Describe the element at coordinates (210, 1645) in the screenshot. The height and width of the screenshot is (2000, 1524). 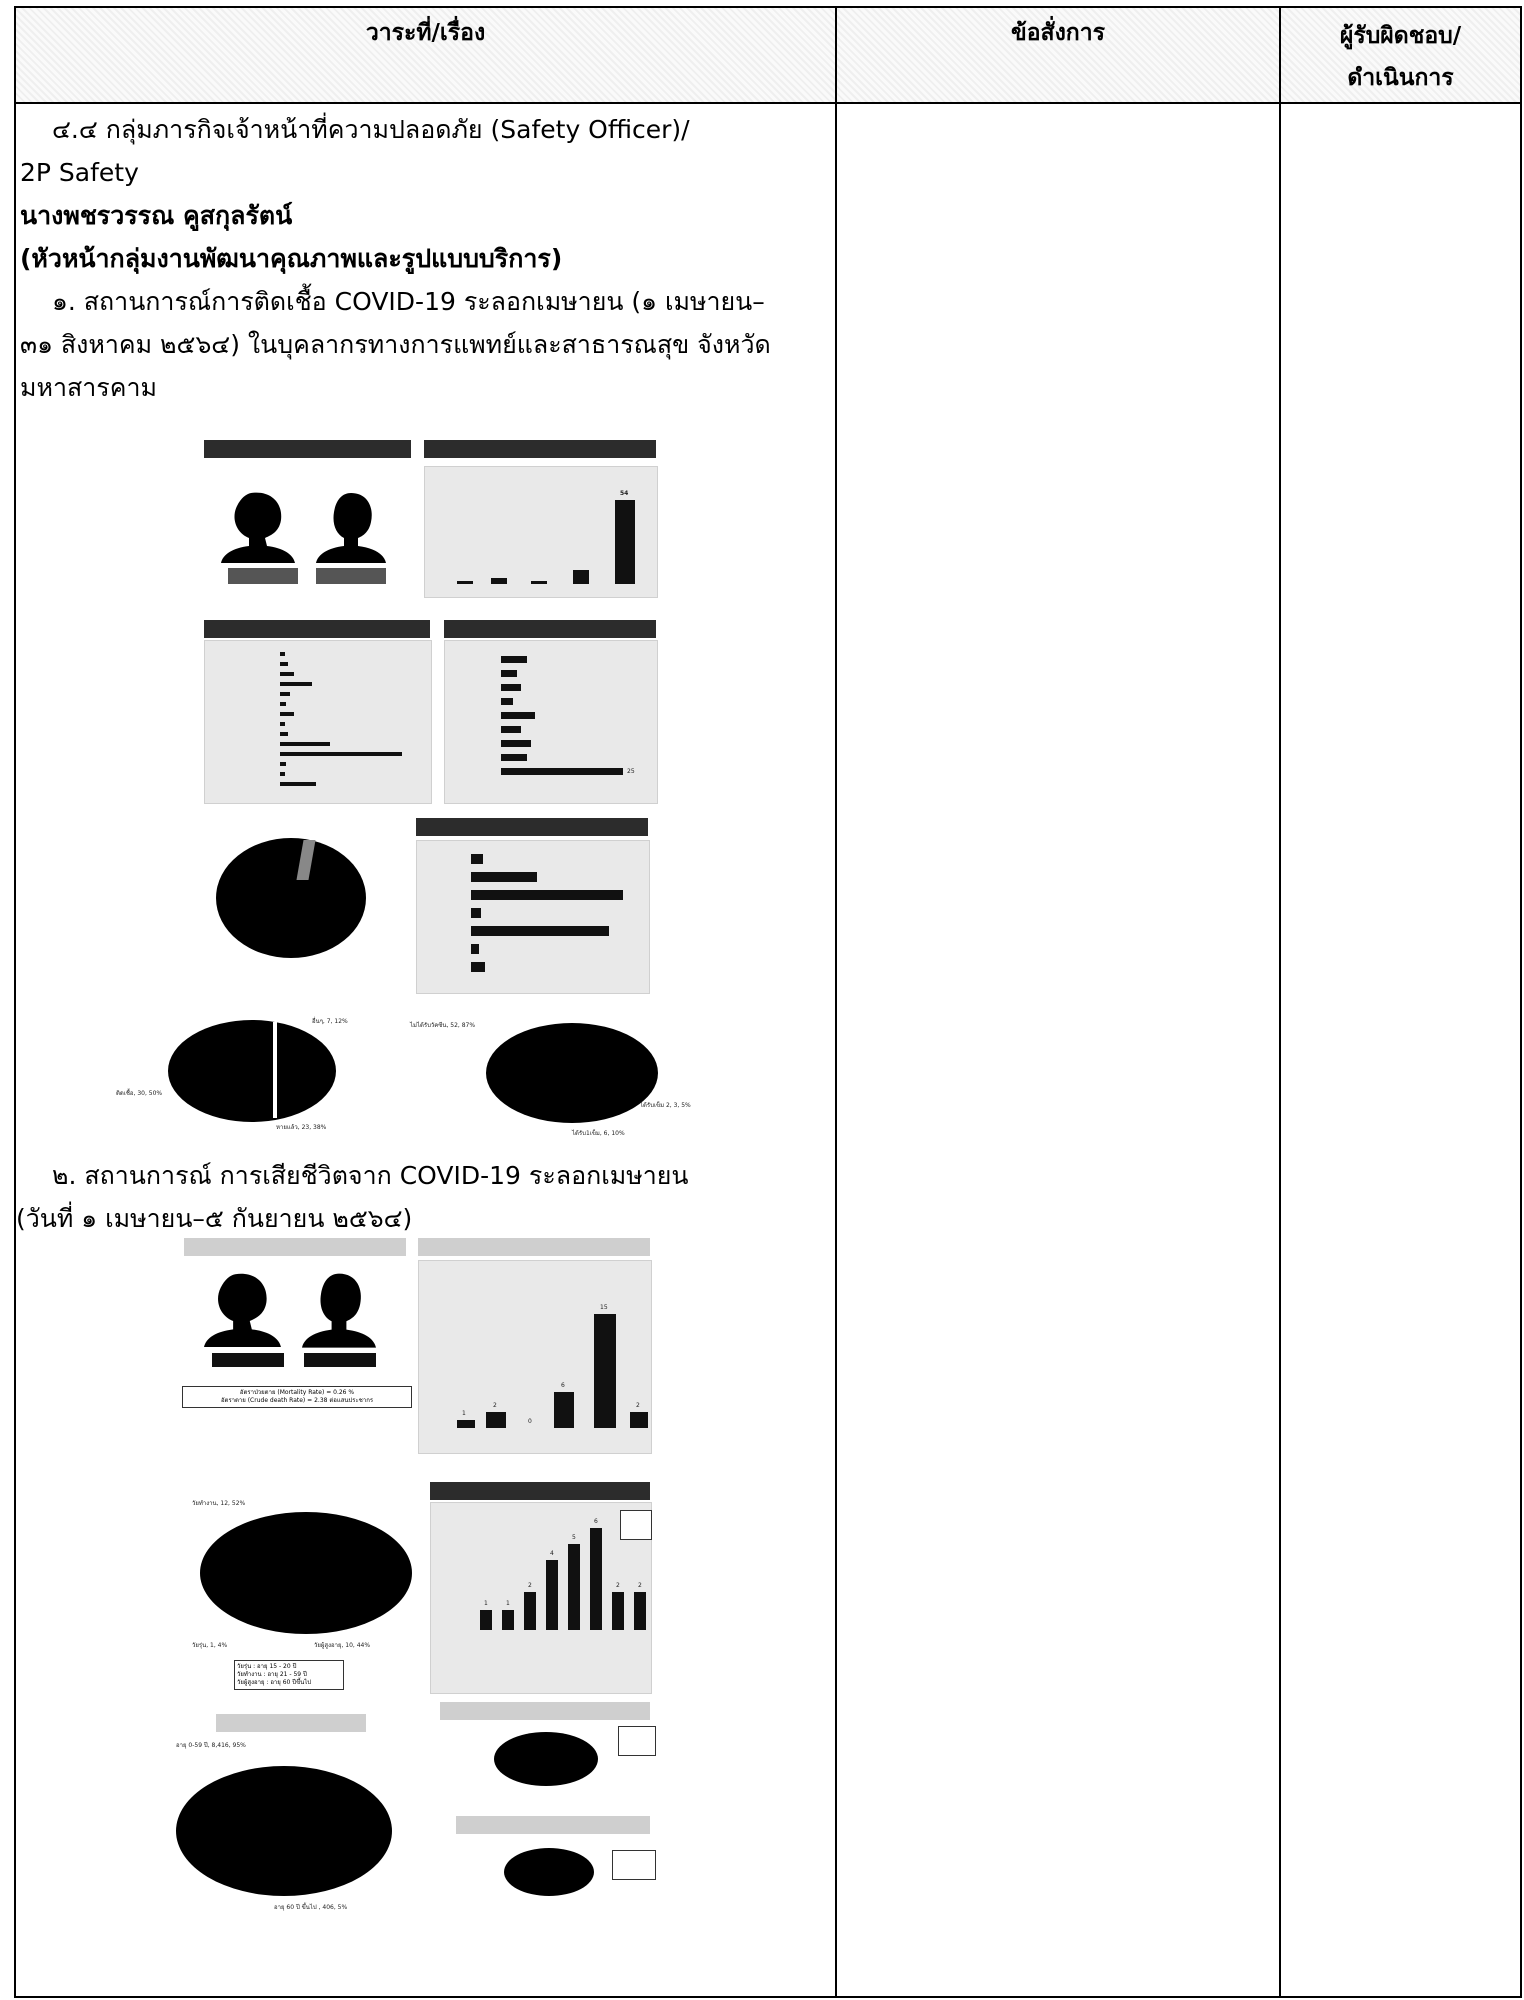
I see `pie-label: วัยรุ่น, 1, 4%` at that location.